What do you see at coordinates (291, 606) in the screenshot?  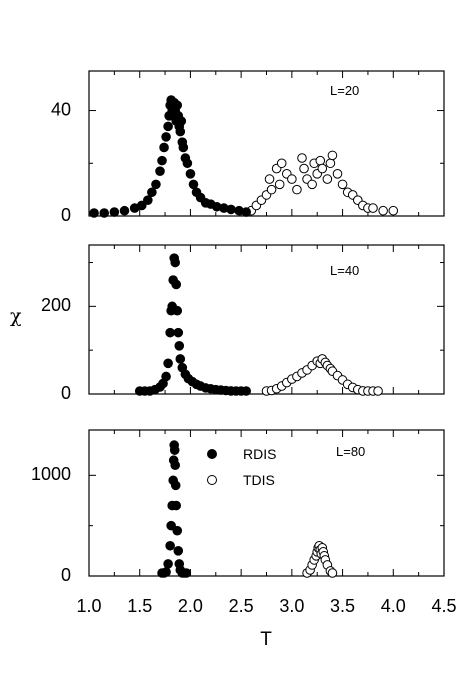 I see `x-tick-label: 3.0` at bounding box center [291, 606].